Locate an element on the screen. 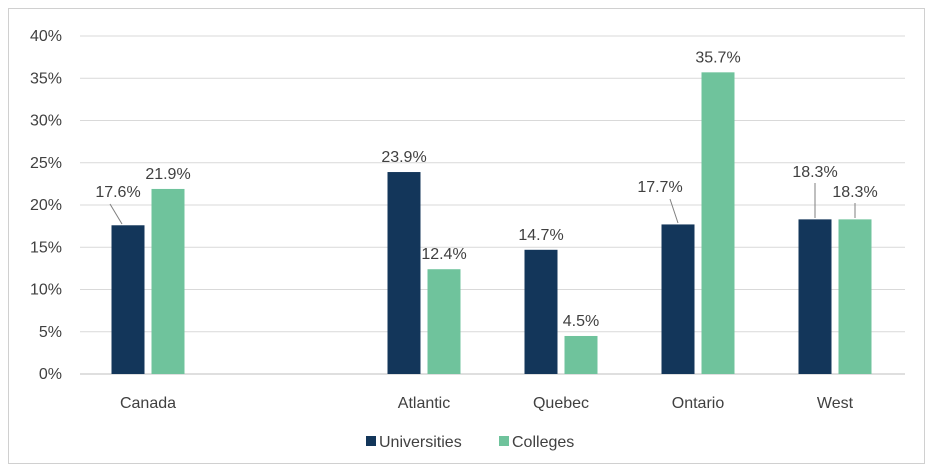  y-tick-label: 15% is located at coordinates (46, 247).